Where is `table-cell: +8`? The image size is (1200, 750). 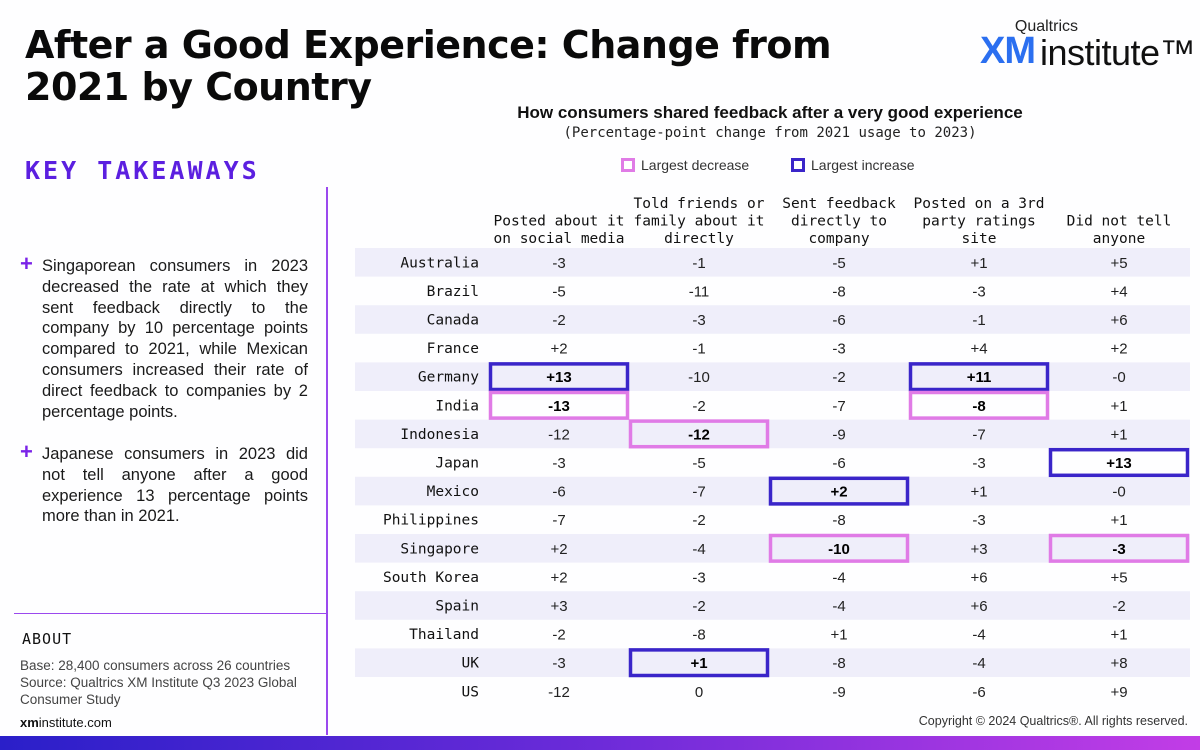 table-cell: +8 is located at coordinates (1118, 663).